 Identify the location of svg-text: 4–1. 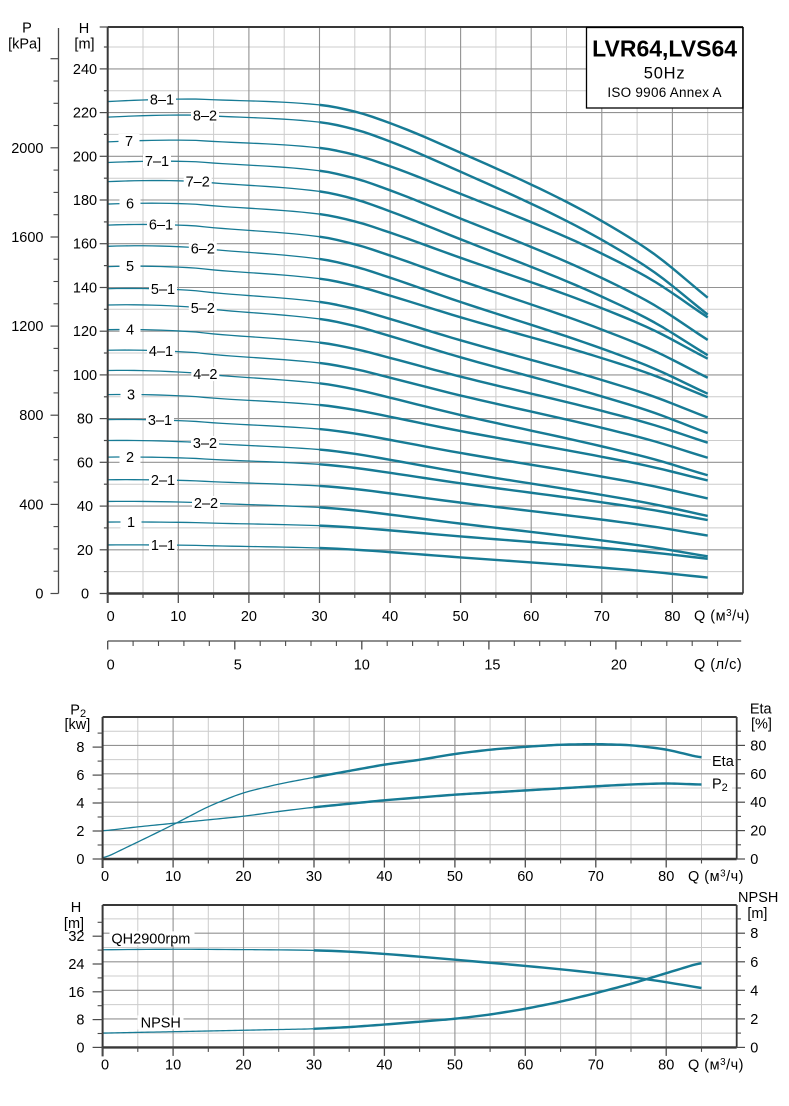
(161, 352).